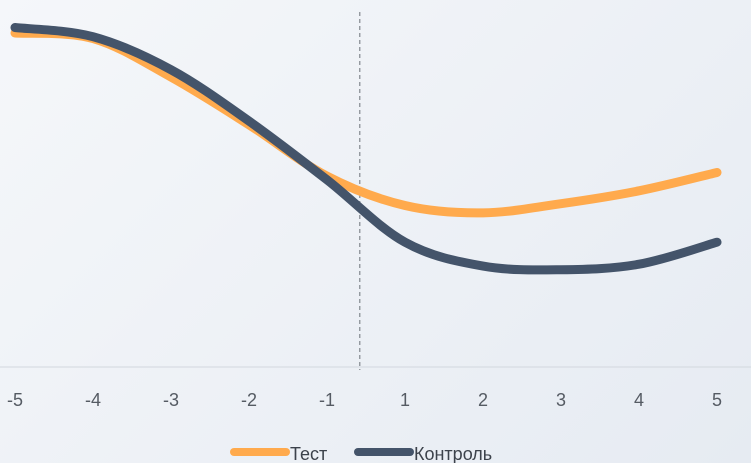 The image size is (751, 463). I want to click on x-tick-label: 5, so click(717, 400).